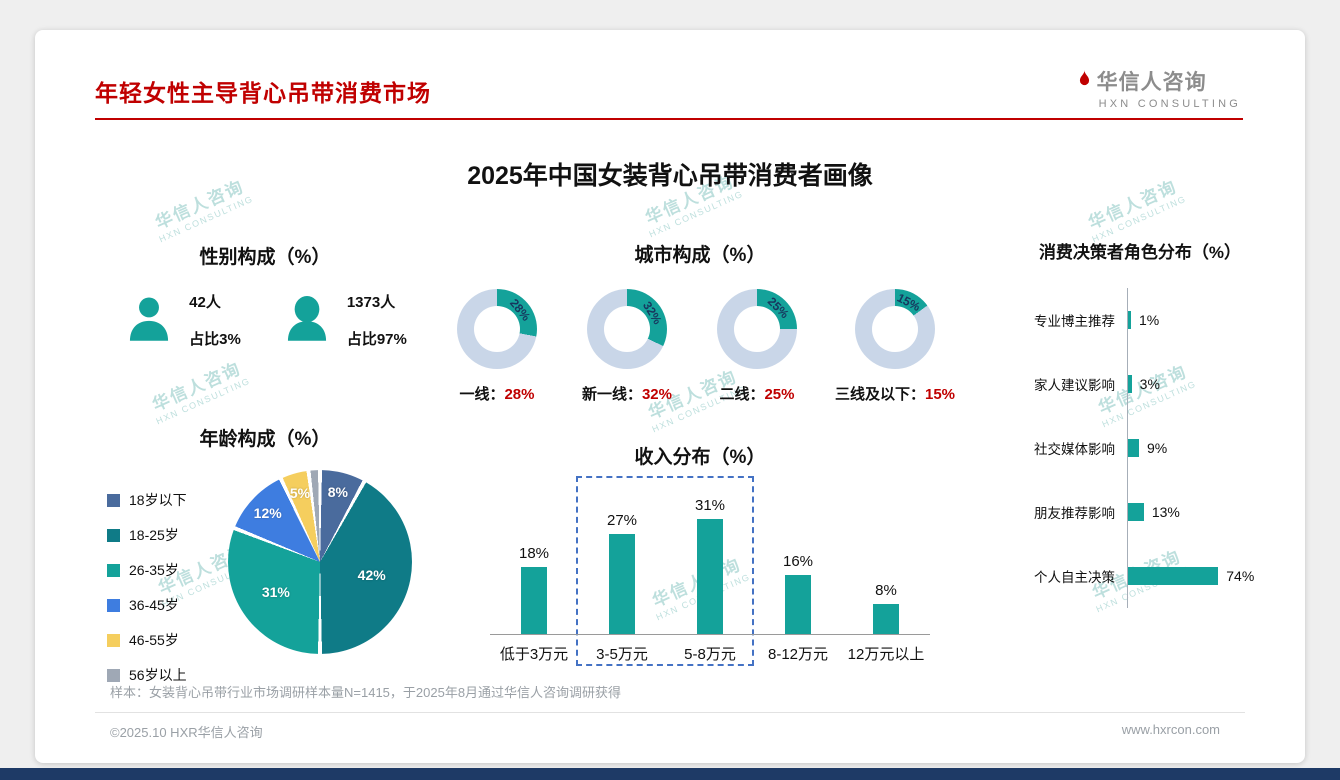  What do you see at coordinates (611, 394) in the screenshot?
I see `donut-caption-category: 新一线：` at bounding box center [611, 394].